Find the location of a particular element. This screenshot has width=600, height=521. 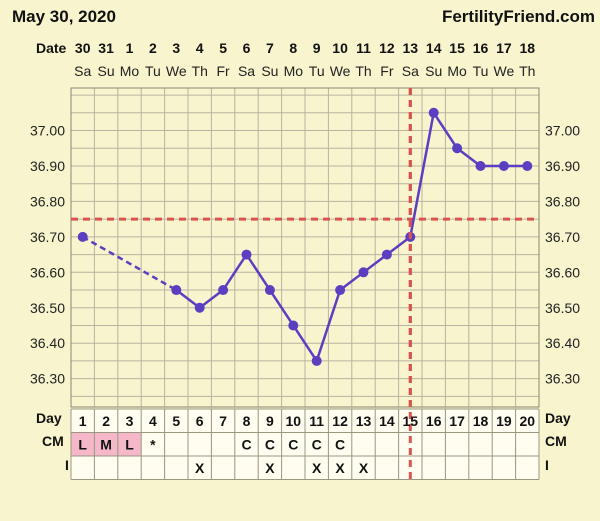

date-label: 31 is located at coordinates (106, 48).